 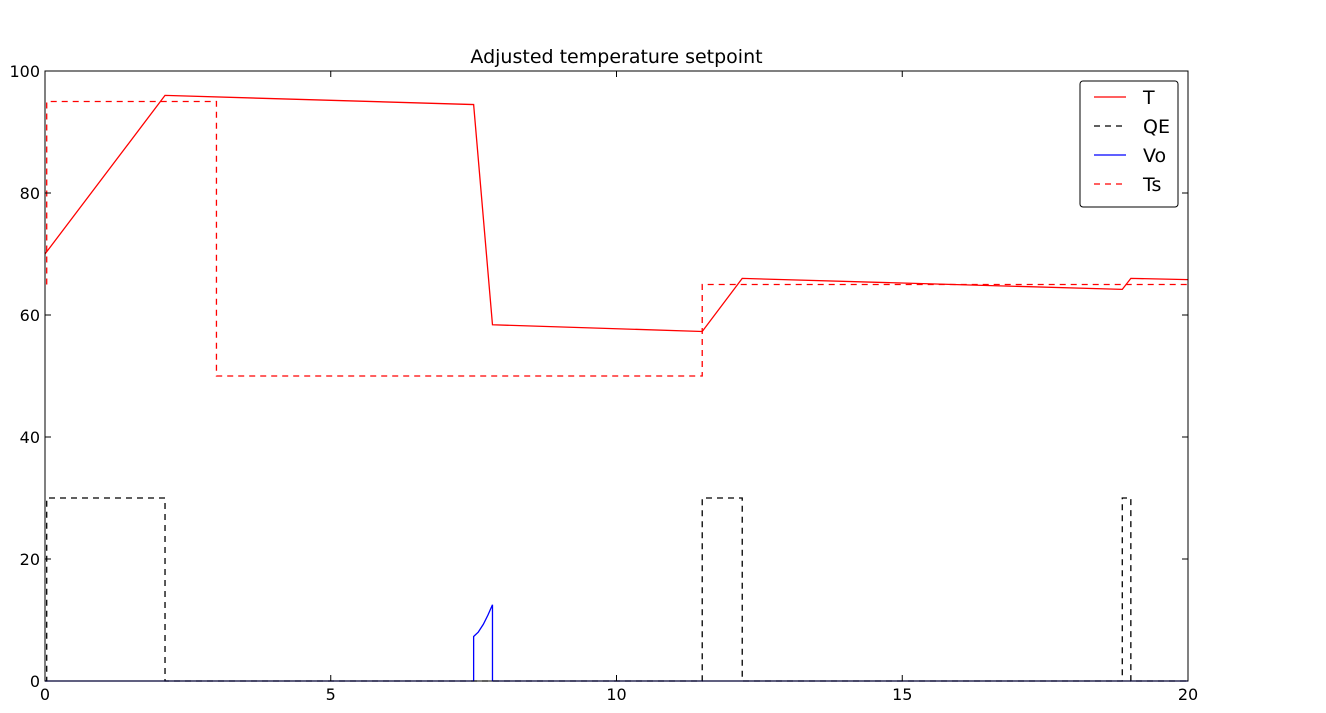 What do you see at coordinates (1151, 185) in the screenshot?
I see `legend-label-ts: Ts` at bounding box center [1151, 185].